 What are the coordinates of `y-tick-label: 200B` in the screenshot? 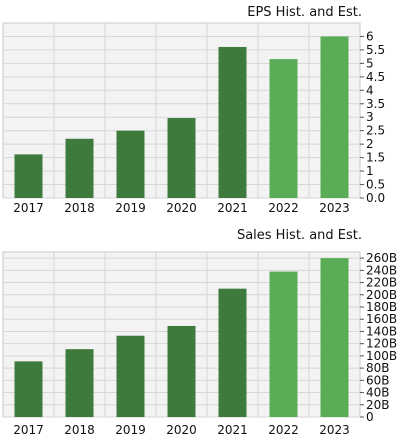 It's located at (381, 295).